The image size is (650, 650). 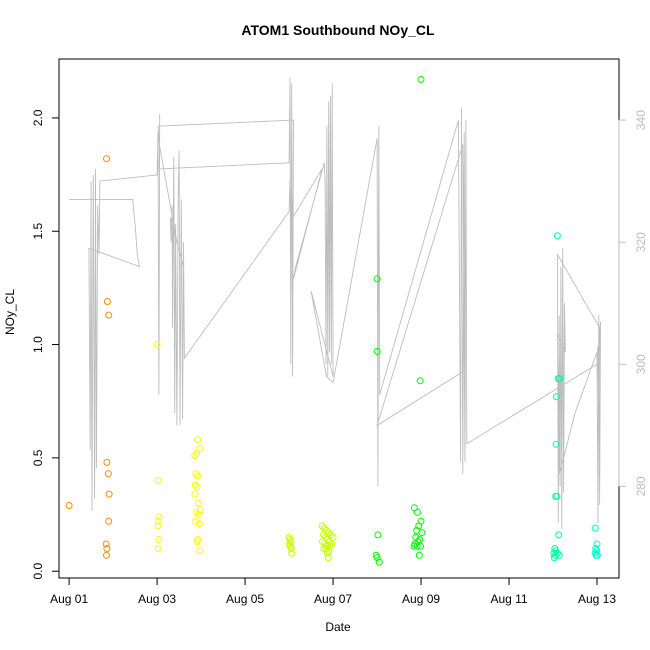 I want to click on y-tick-label: 2.0, so click(x=38, y=117).